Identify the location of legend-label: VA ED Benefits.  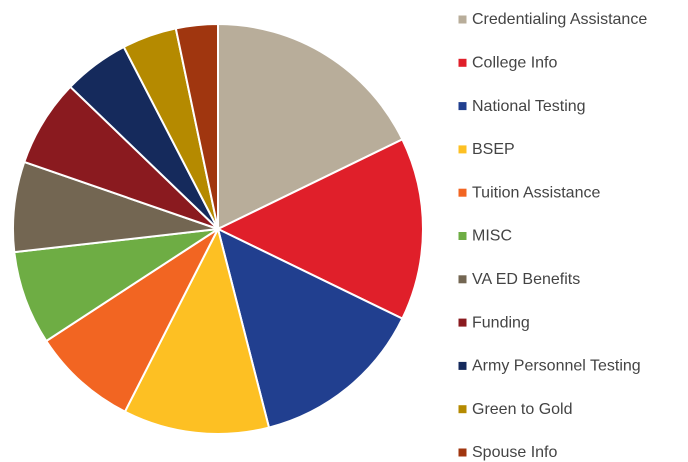
(526, 279).